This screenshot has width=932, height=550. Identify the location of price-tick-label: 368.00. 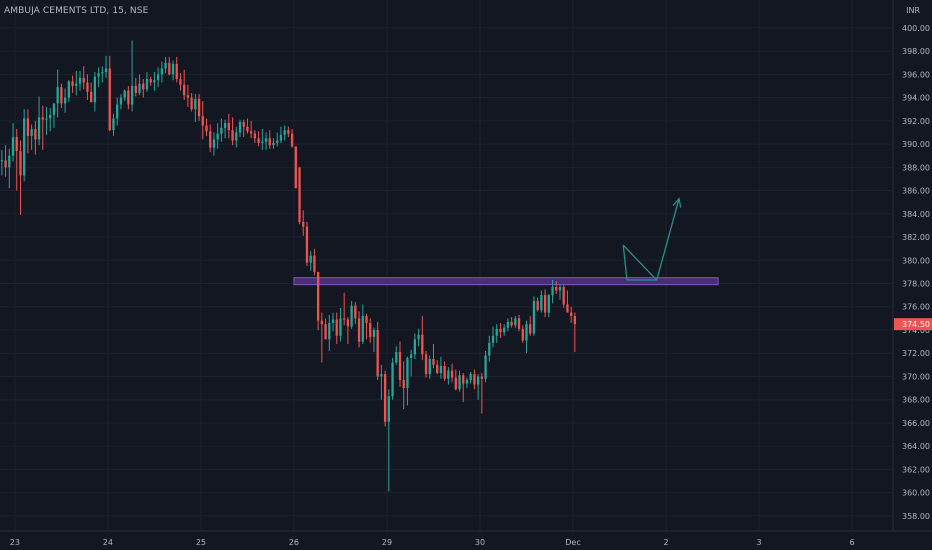
(916, 400).